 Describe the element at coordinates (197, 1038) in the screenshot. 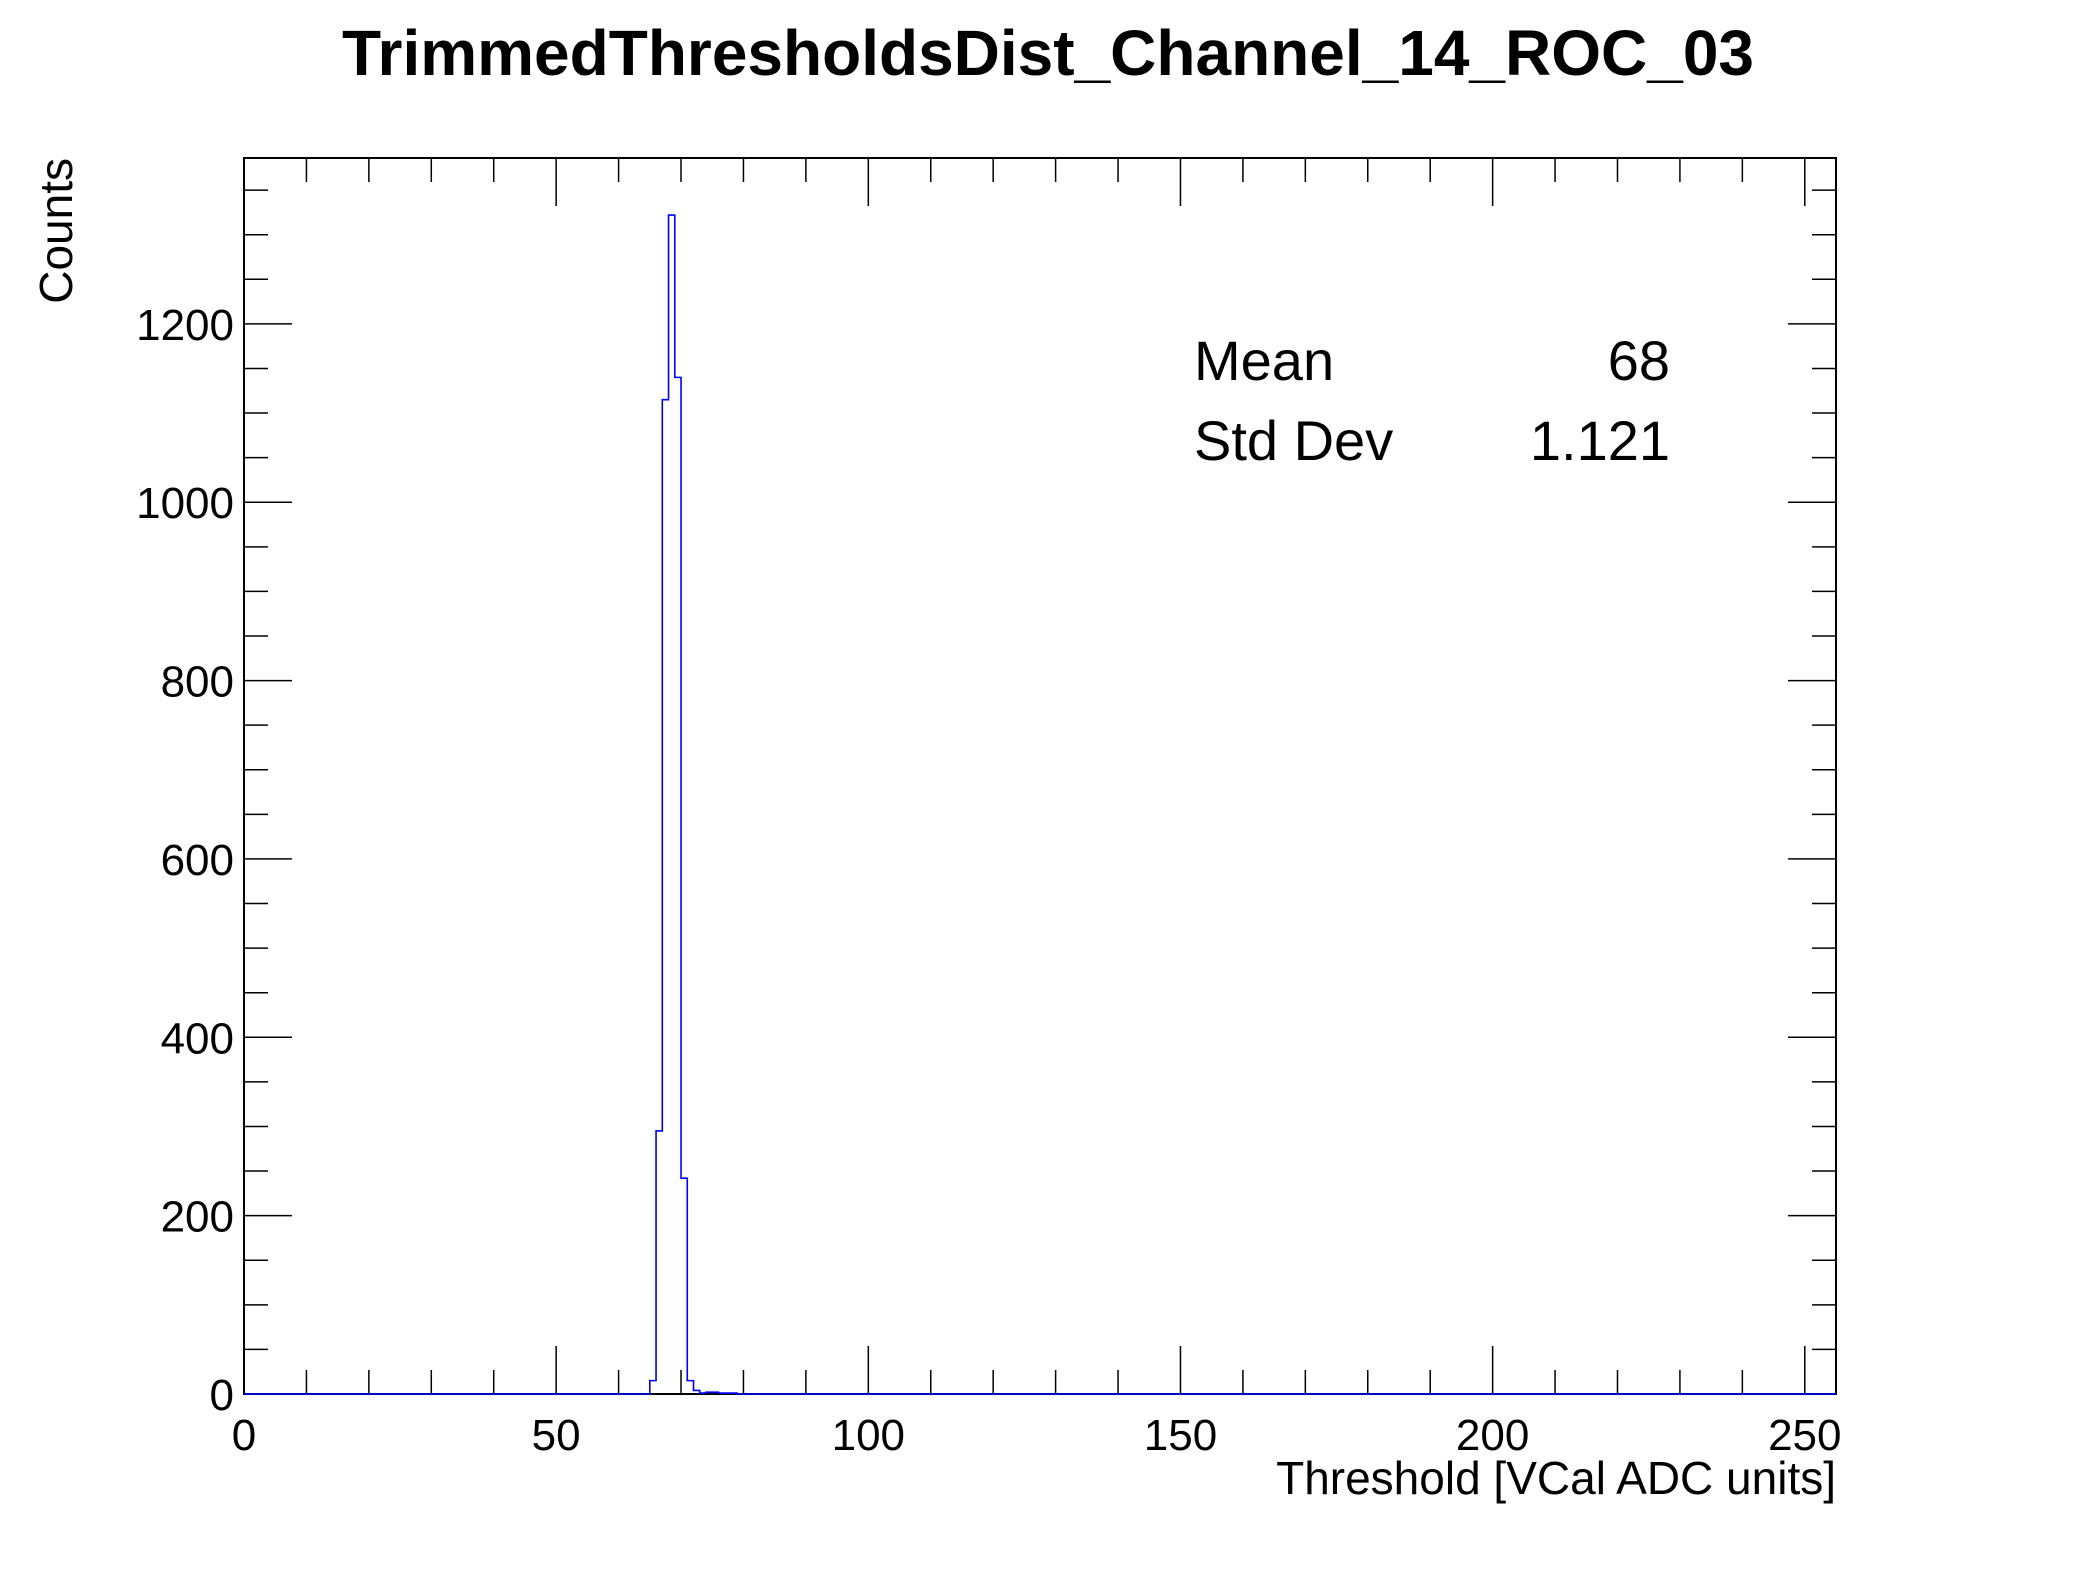

I see `y-tick-label: 400` at that location.